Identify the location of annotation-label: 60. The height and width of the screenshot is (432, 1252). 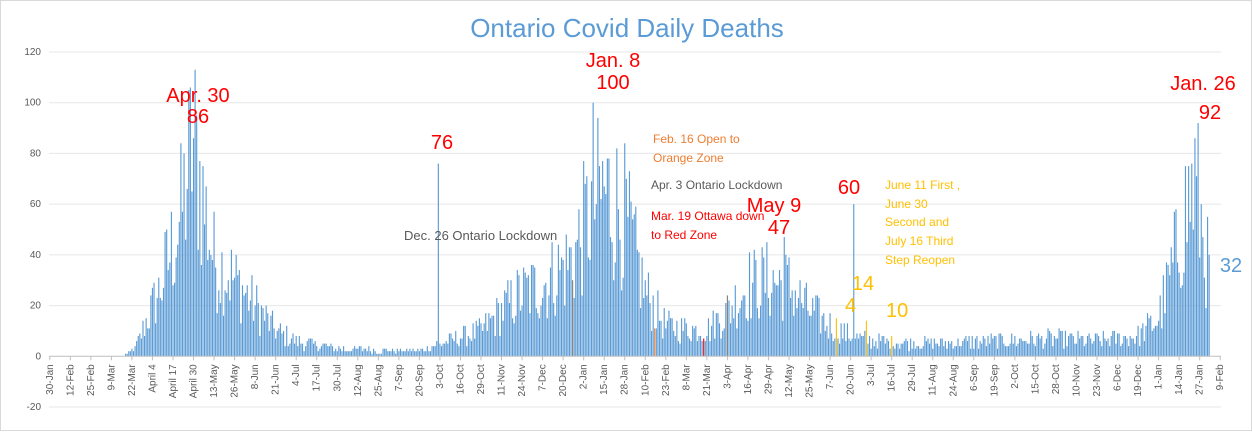
(849, 188).